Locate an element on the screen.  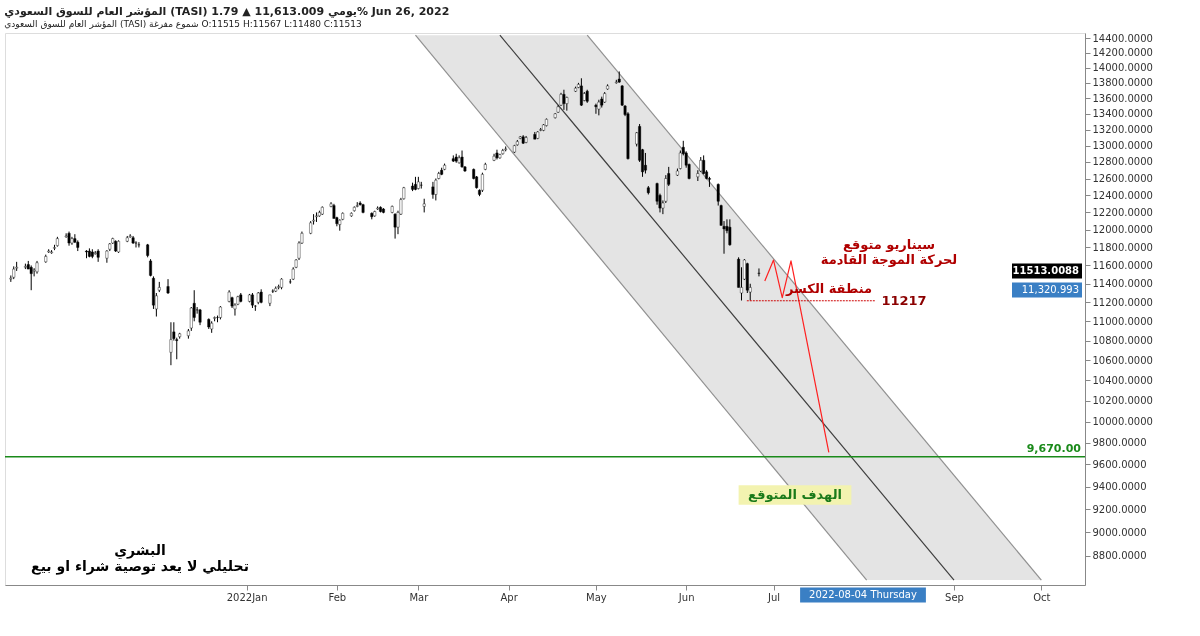
chart-title: المؤشر العام للسوق السعودي (TASI) يومي 11,613.009 ▲ 1.79% Jun 26, 2022 is located at coordinates (227, 11).